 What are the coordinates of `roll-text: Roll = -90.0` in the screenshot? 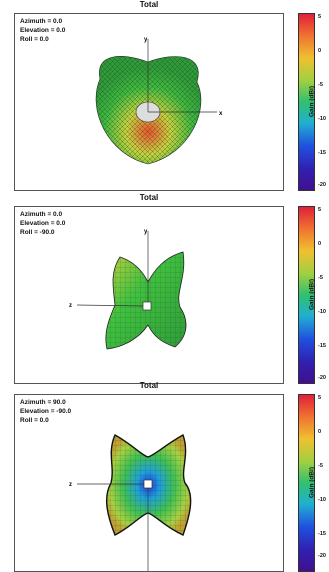 It's located at (37, 232).